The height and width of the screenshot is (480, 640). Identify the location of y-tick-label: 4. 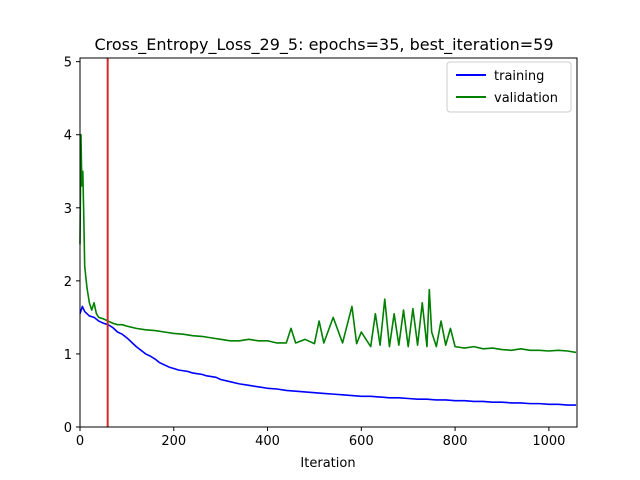
(68, 136).